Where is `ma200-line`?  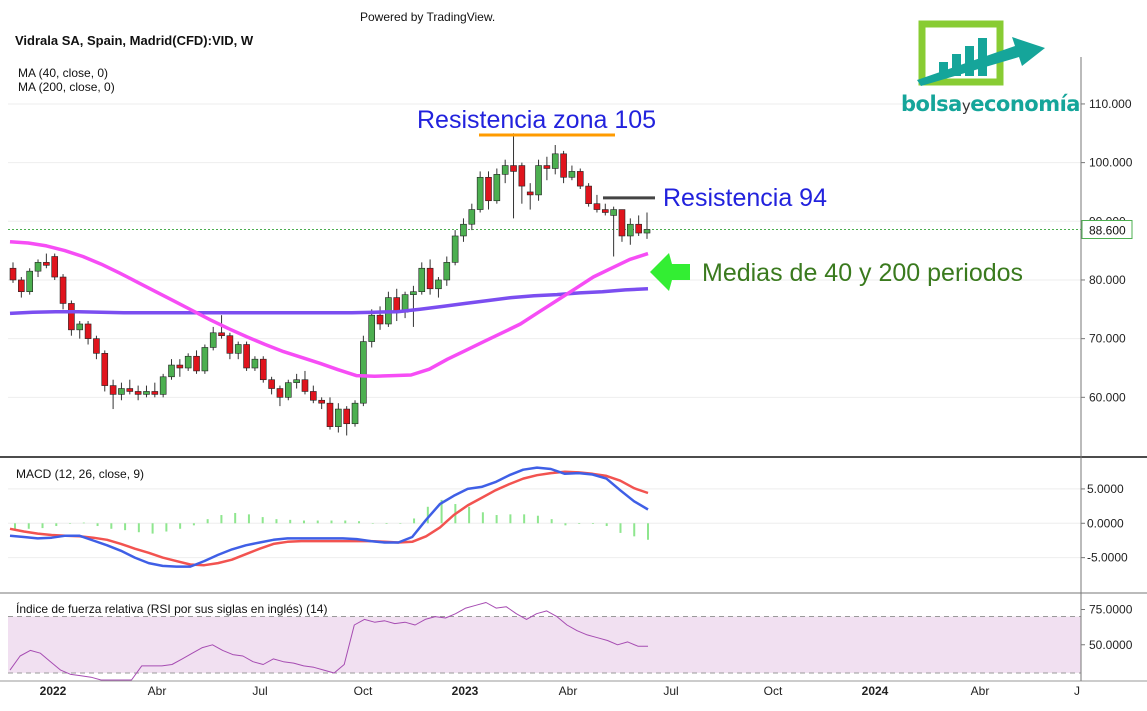
ma200-line is located at coordinates (329, 301).